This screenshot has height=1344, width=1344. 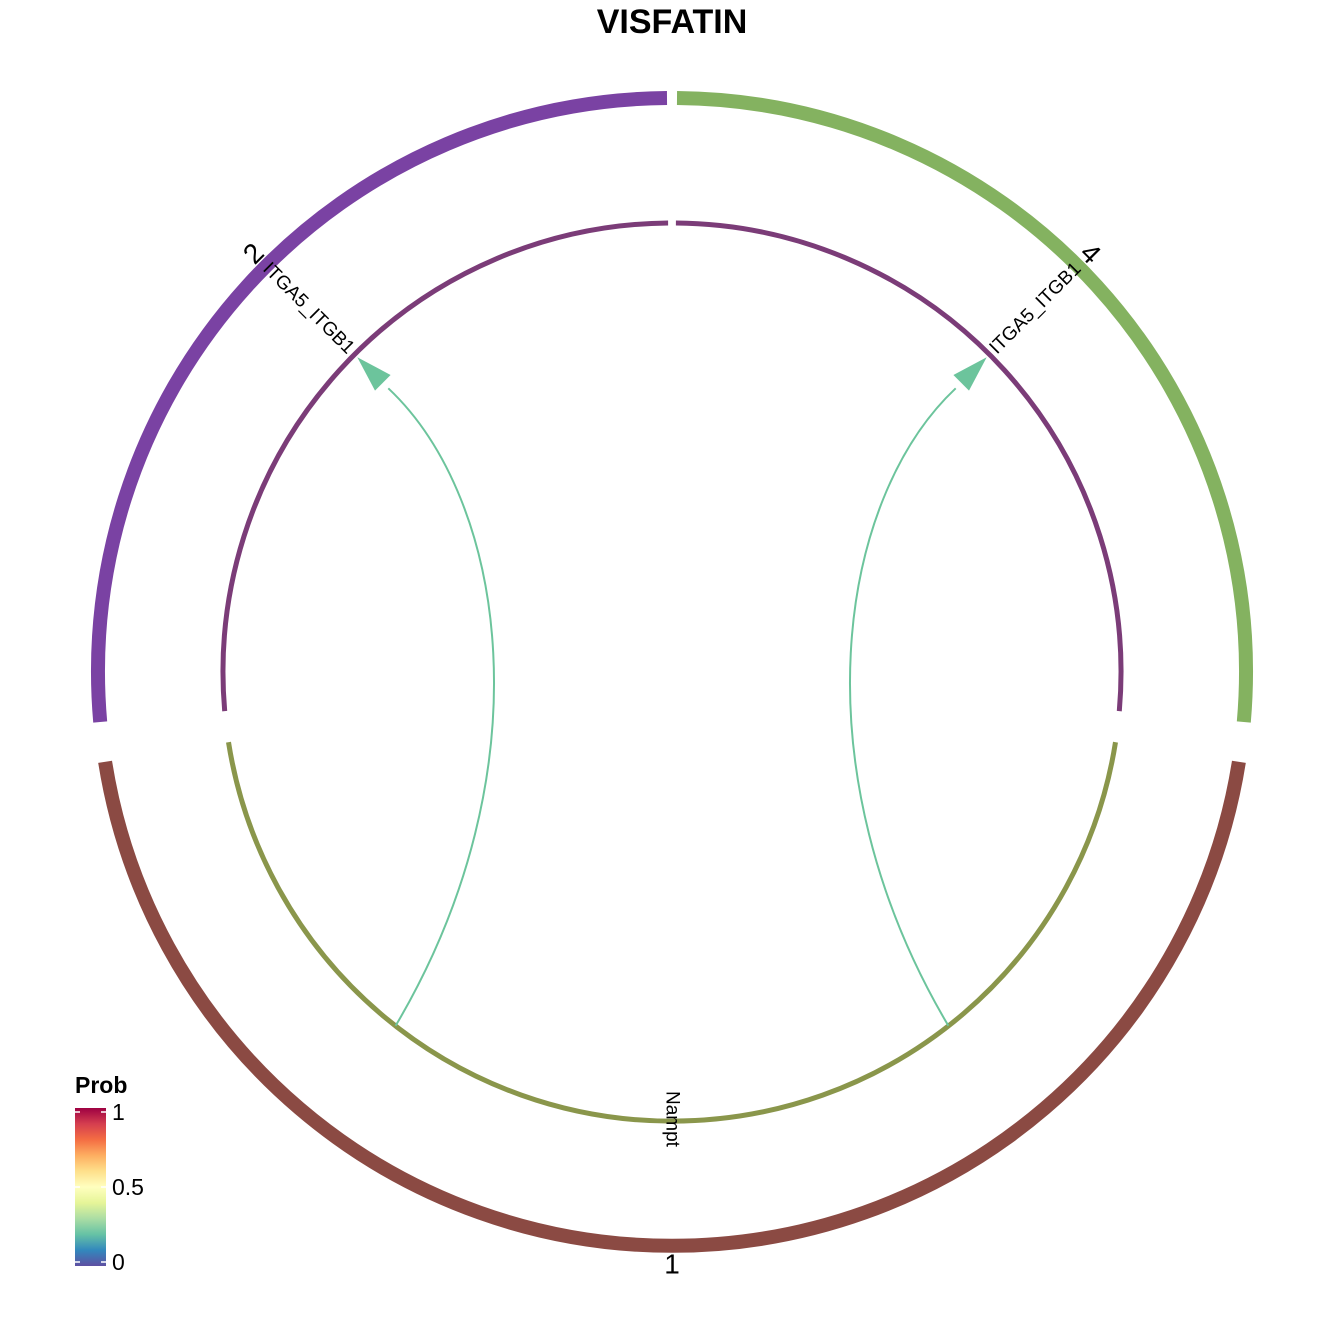 I want to click on diagram-title: VISFATIN, so click(x=672, y=22).